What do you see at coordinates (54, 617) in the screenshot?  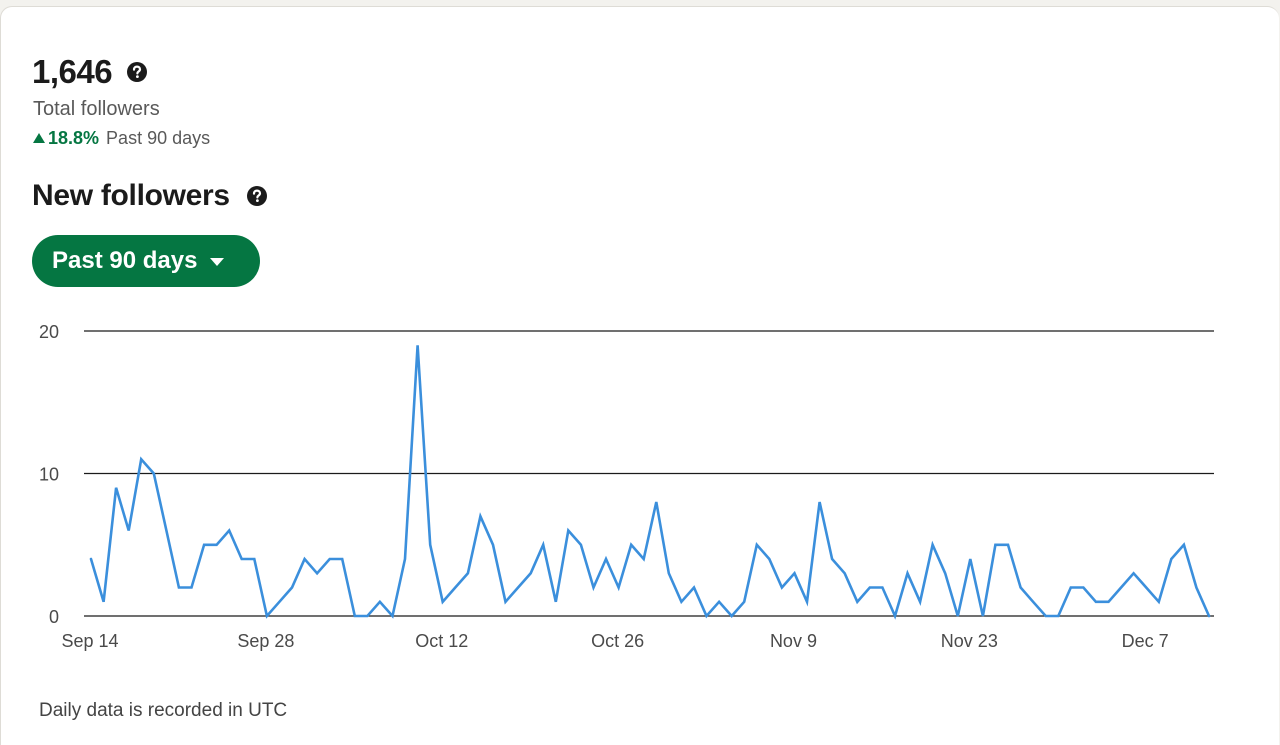 I see `y-tick-label: 0` at bounding box center [54, 617].